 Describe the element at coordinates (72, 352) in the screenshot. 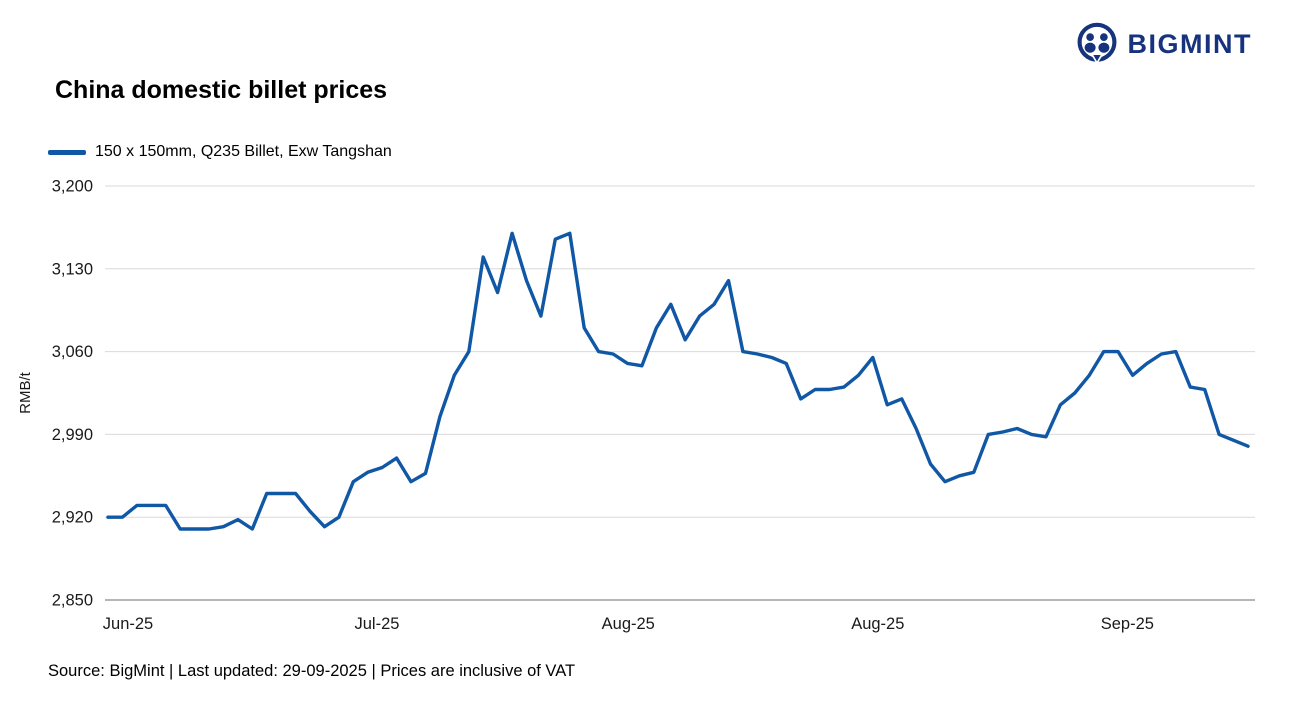

I see `y-tick-label: 3,060` at that location.